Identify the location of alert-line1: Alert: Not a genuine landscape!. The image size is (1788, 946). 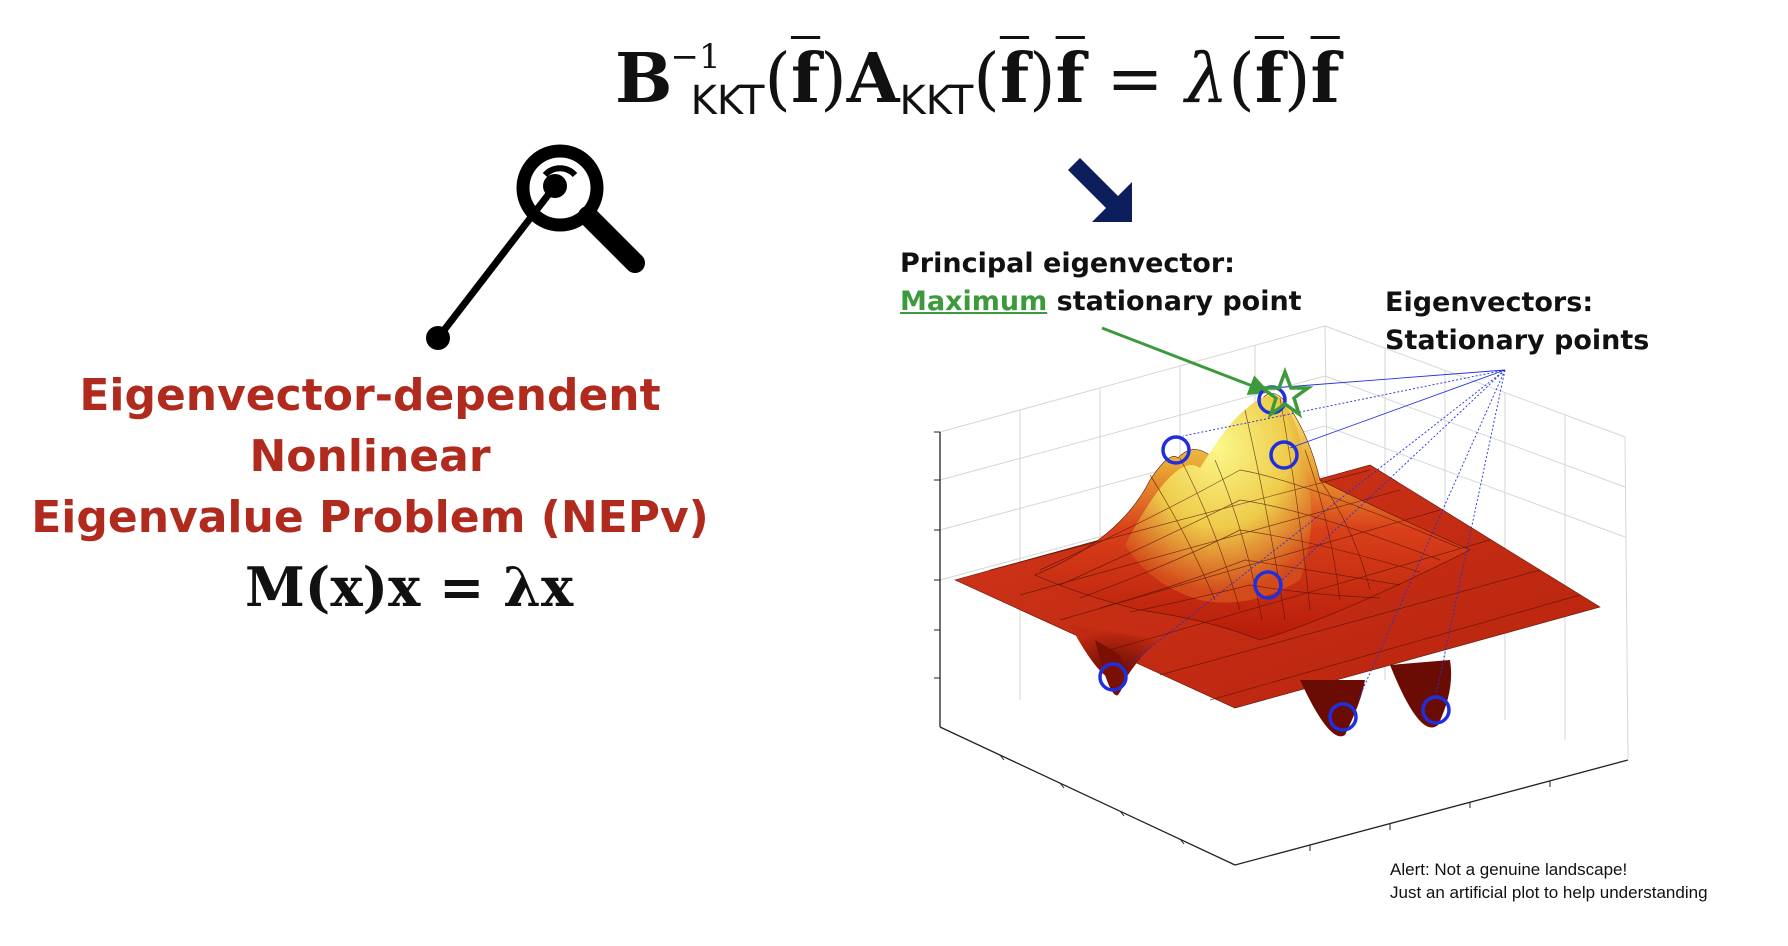
(1509, 869).